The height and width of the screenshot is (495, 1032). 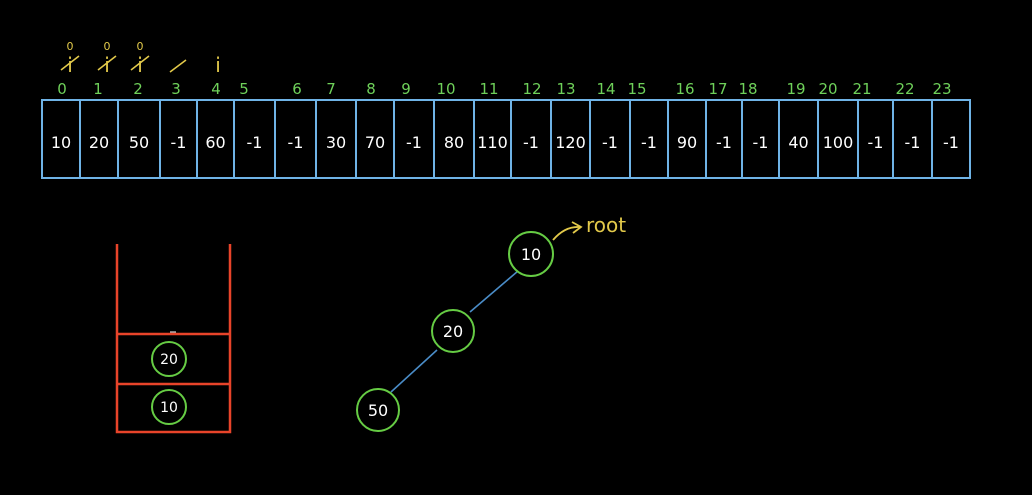 I want to click on root-arrow-head-icon, so click(x=577, y=227).